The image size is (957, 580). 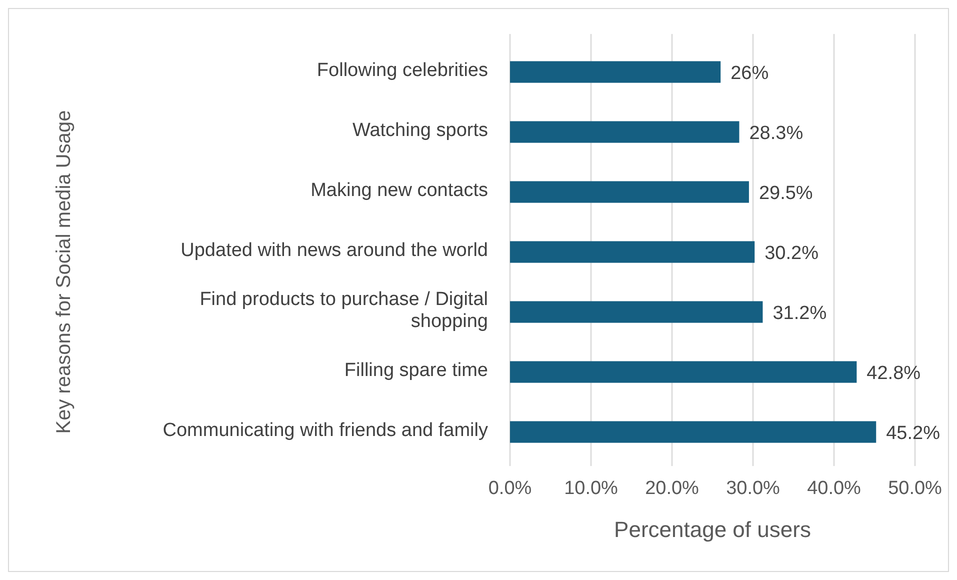 What do you see at coordinates (799, 313) in the screenshot?
I see `data-label: 31.2%` at bounding box center [799, 313].